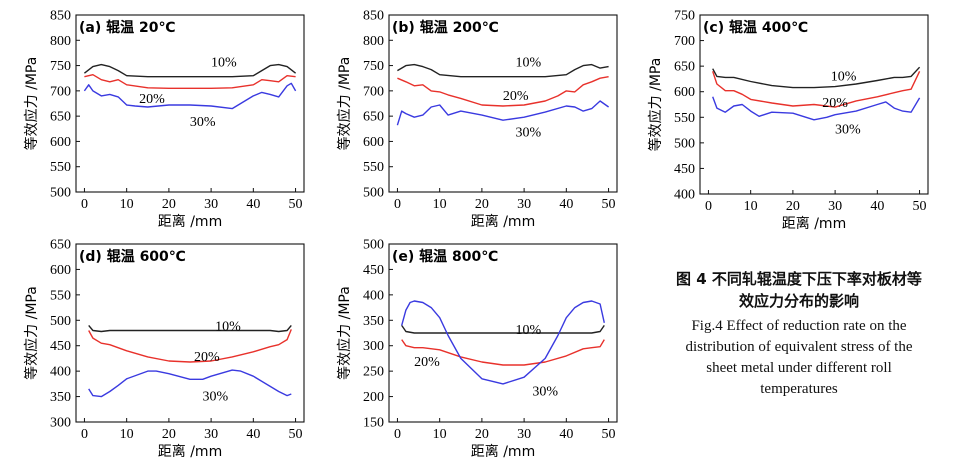 The width and height of the screenshot is (976, 469). I want to click on y-tick-label: 350, so click(373, 321).